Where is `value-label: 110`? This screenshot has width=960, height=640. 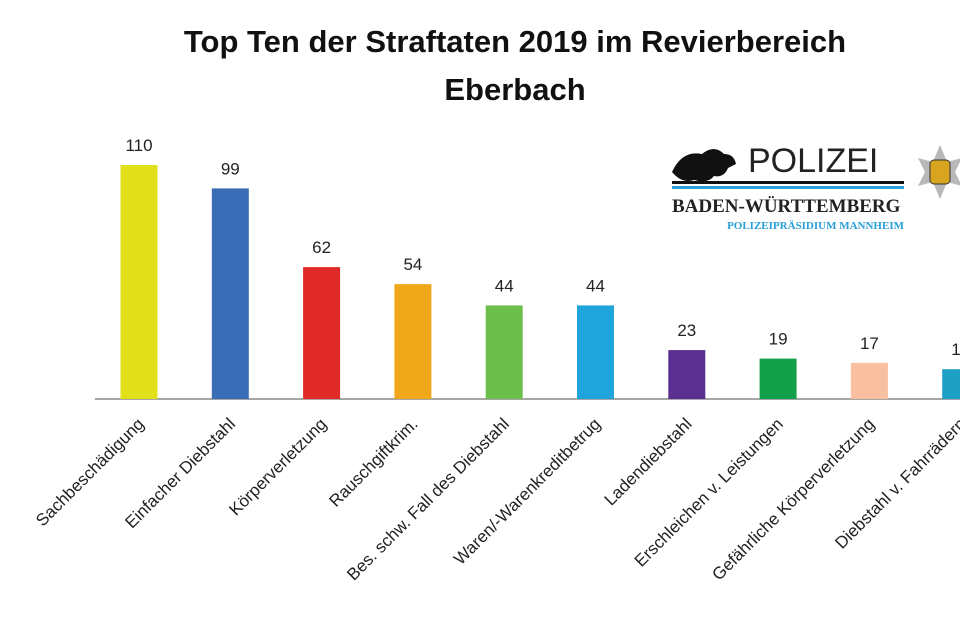
value-label: 110 is located at coordinates (138, 145).